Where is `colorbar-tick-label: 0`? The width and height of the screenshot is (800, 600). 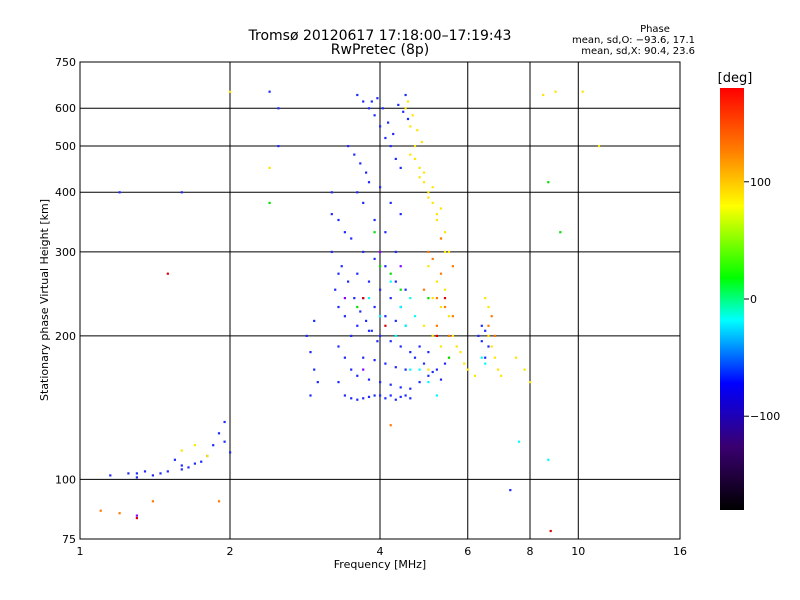 colorbar-tick-label: 0 is located at coordinates (753, 299).